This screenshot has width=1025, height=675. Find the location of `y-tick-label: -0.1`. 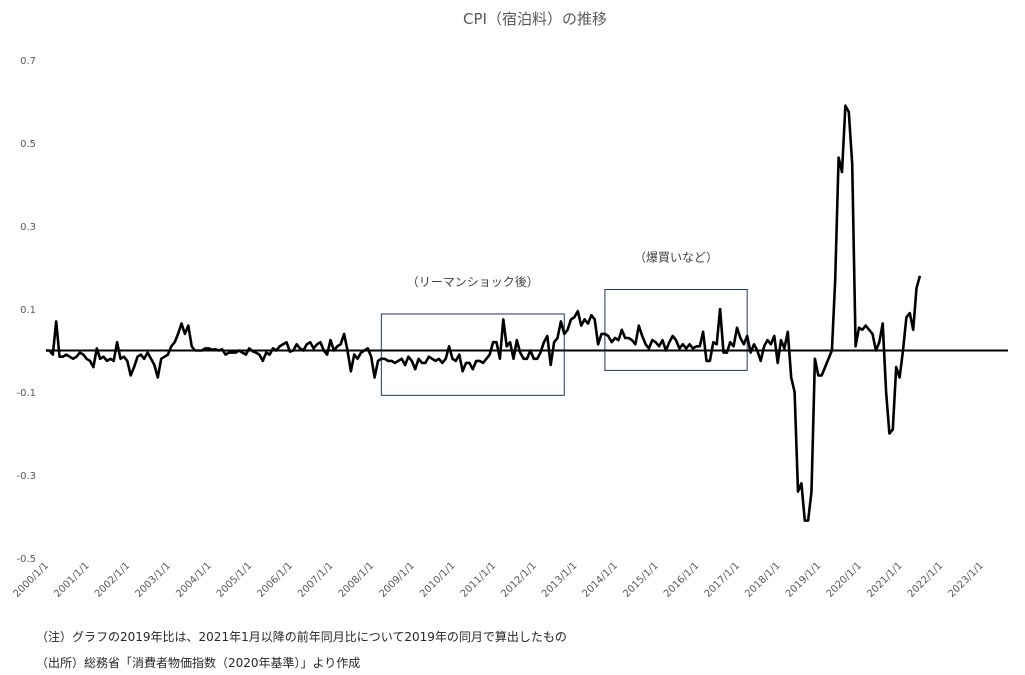

y-tick-label: -0.1 is located at coordinates (26, 393).